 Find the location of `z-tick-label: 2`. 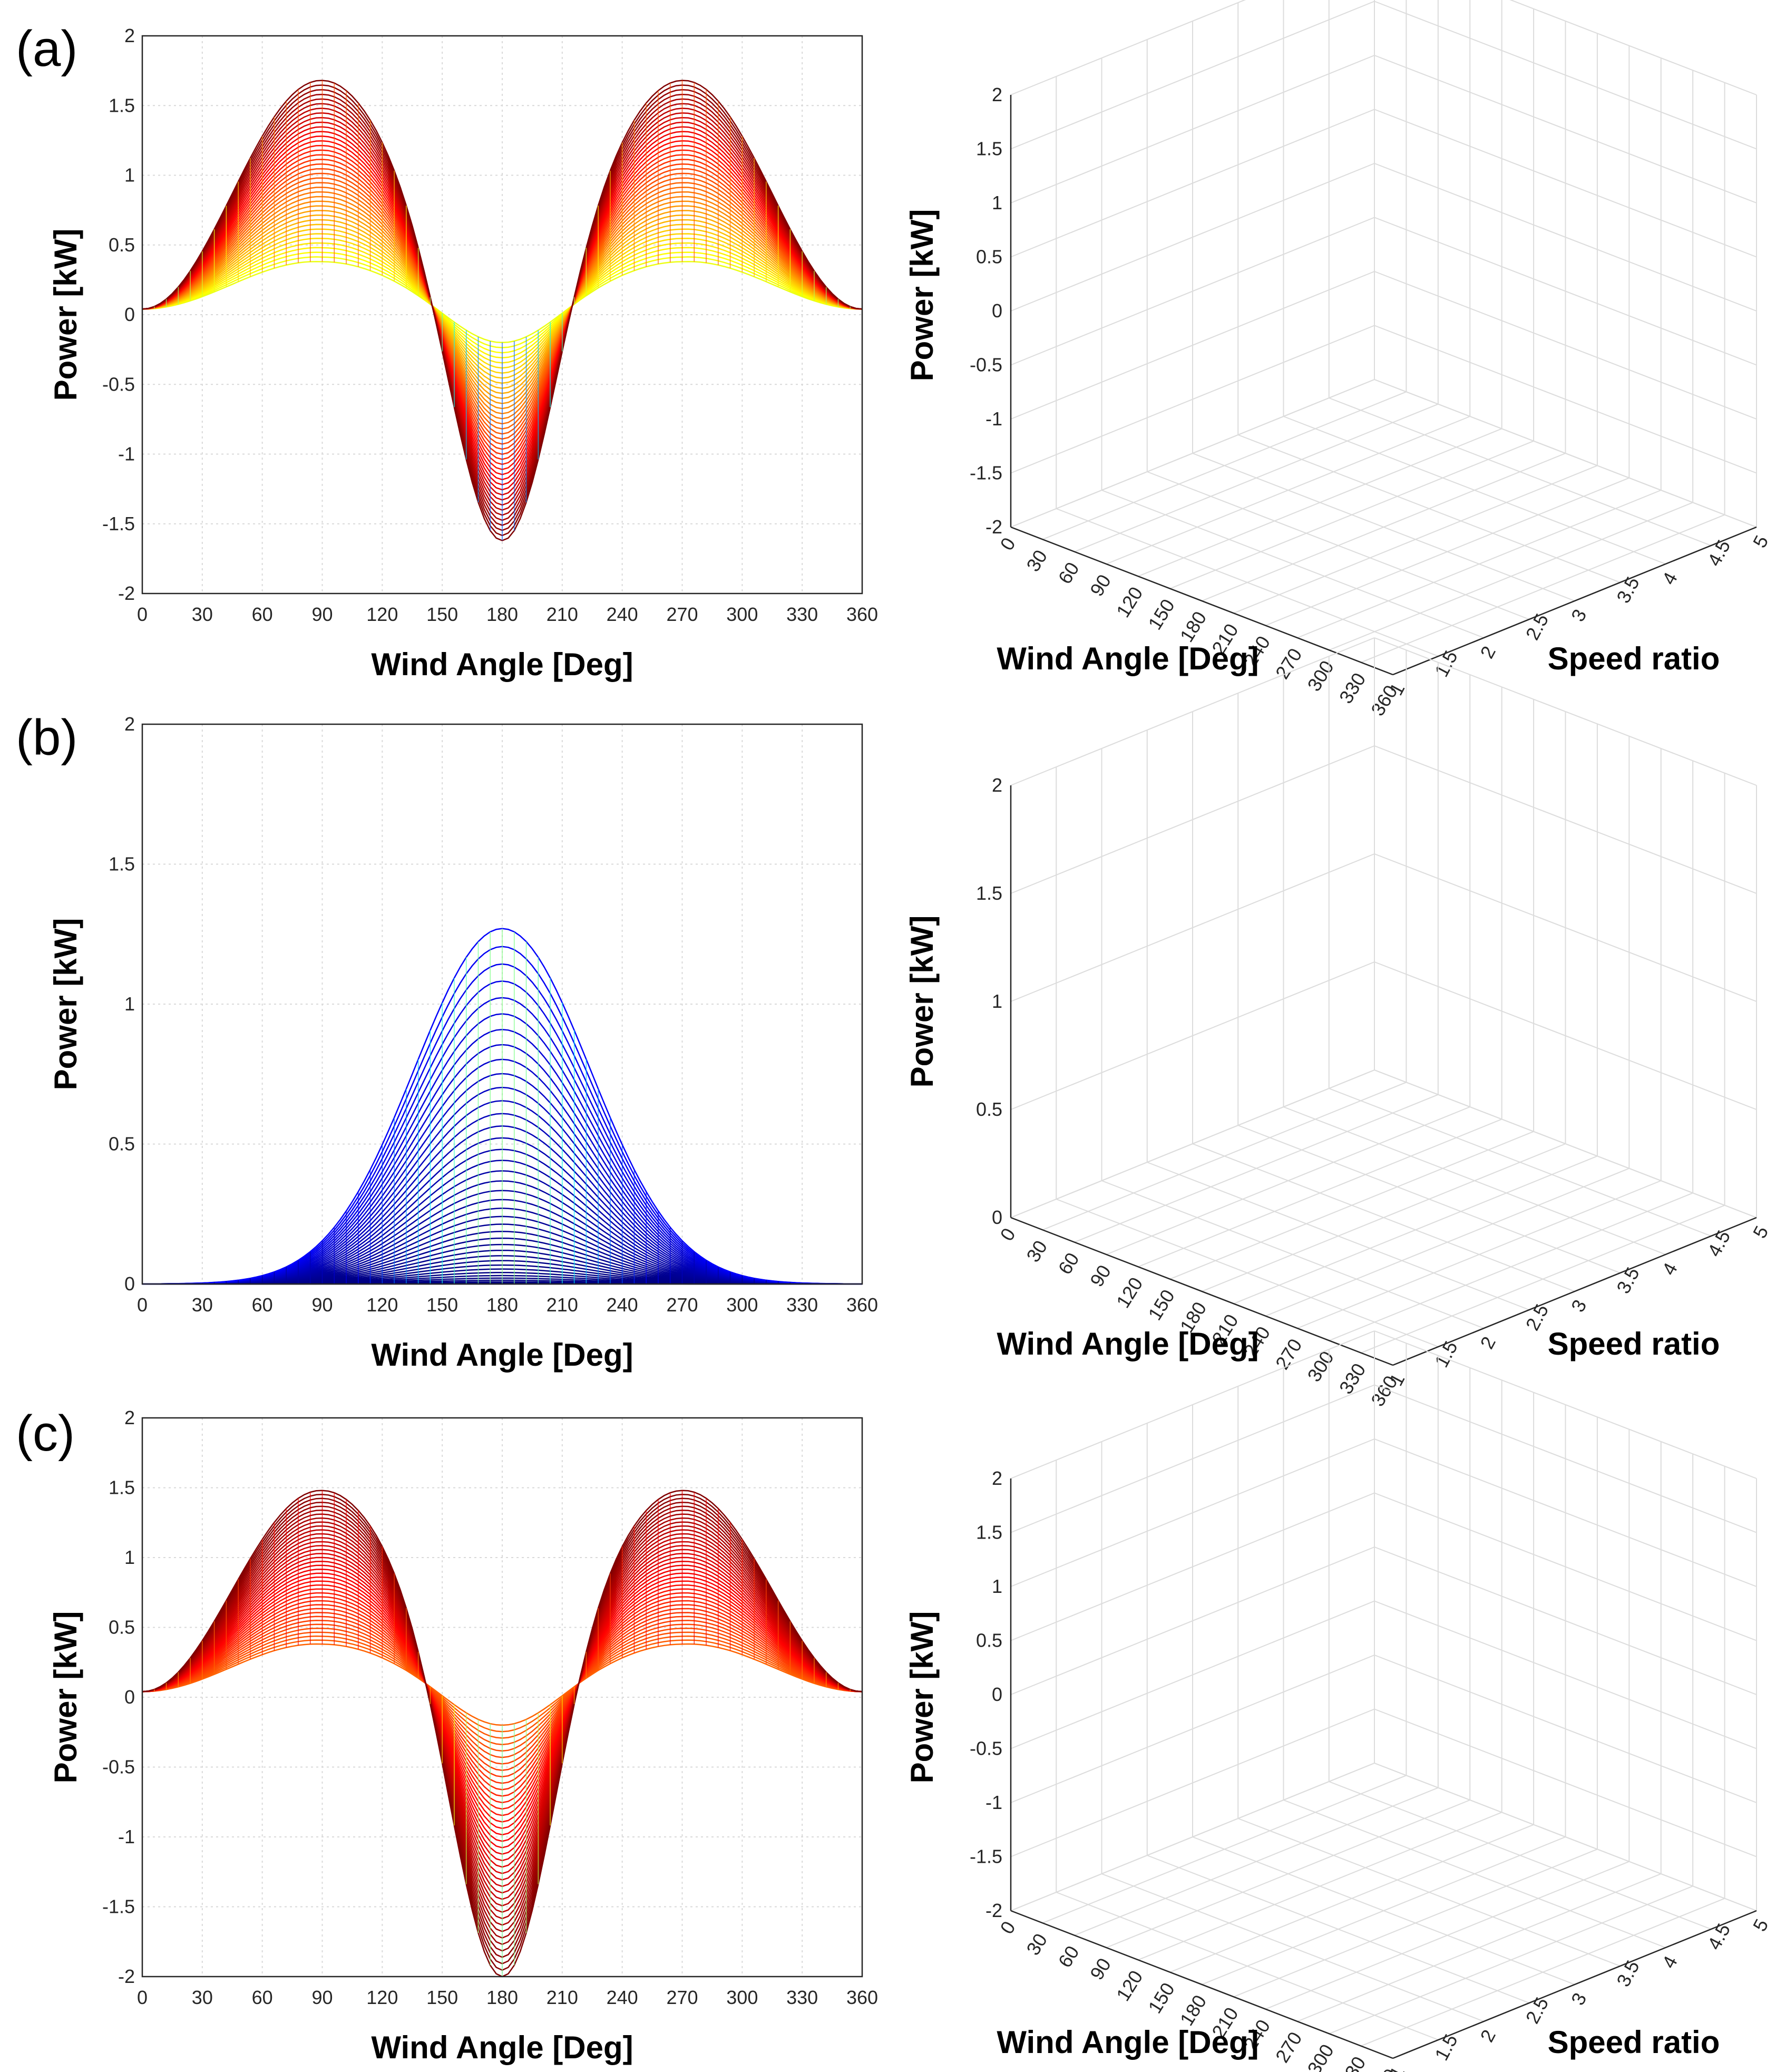

z-tick-label: 2 is located at coordinates (997, 1478).